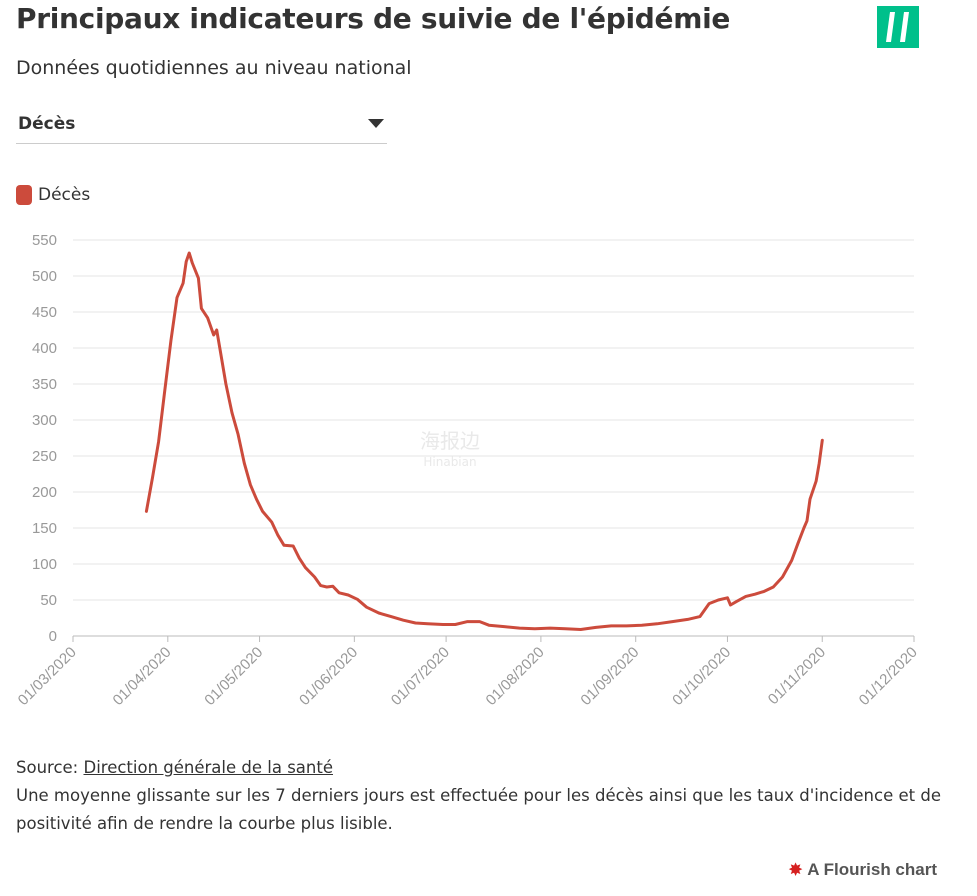 The height and width of the screenshot is (896, 977). Describe the element at coordinates (53, 636) in the screenshot. I see `y-tick-label: 0` at that location.